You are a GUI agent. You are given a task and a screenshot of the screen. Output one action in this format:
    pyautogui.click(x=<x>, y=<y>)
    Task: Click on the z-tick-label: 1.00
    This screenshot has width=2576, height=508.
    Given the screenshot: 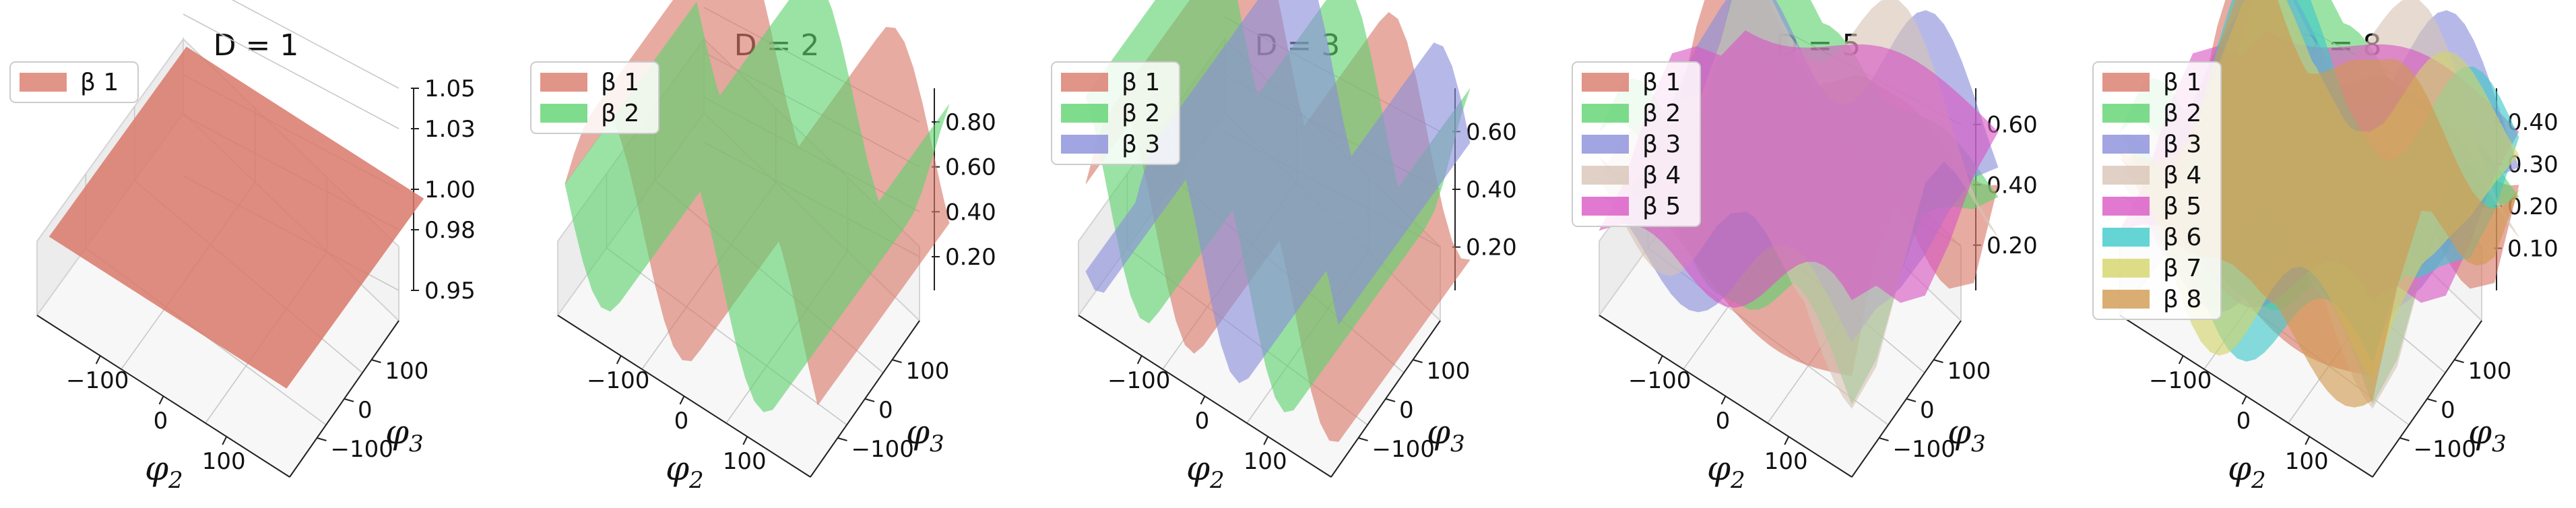 What is the action you would take?
    pyautogui.click(x=450, y=190)
    